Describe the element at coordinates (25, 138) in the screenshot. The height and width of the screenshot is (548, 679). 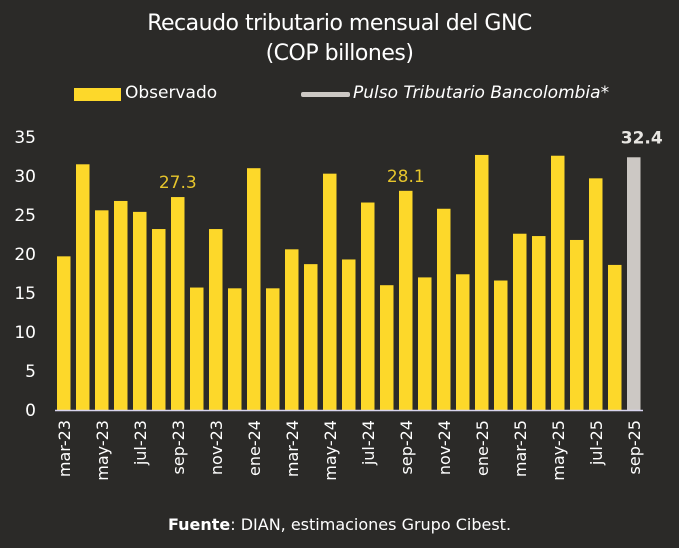
I see `y-tick-label: 35` at that location.